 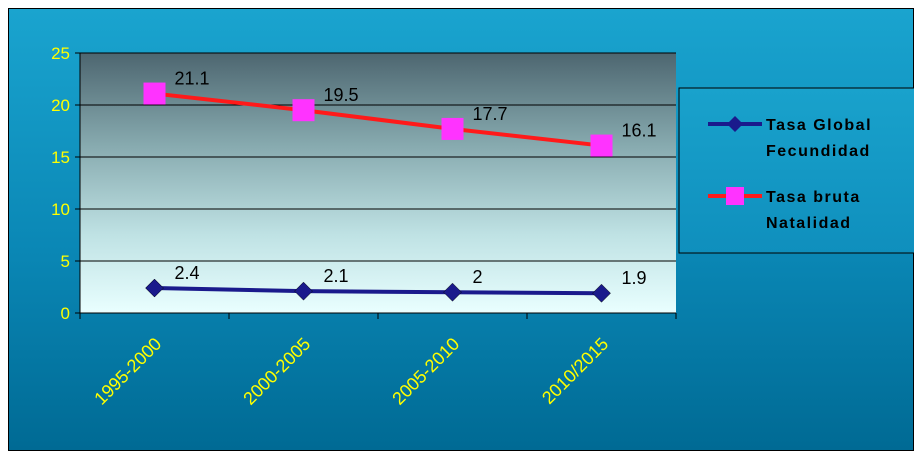 What do you see at coordinates (60, 209) in the screenshot?
I see `y-tick-label: 10` at bounding box center [60, 209].